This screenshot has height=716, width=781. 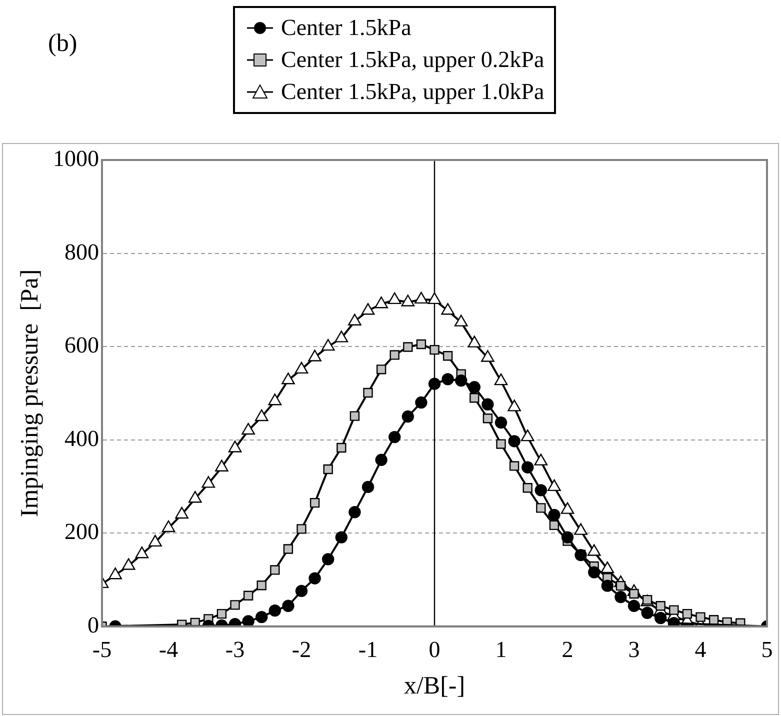 What do you see at coordinates (302, 649) in the screenshot?
I see `x-tick-label: -2` at bounding box center [302, 649].